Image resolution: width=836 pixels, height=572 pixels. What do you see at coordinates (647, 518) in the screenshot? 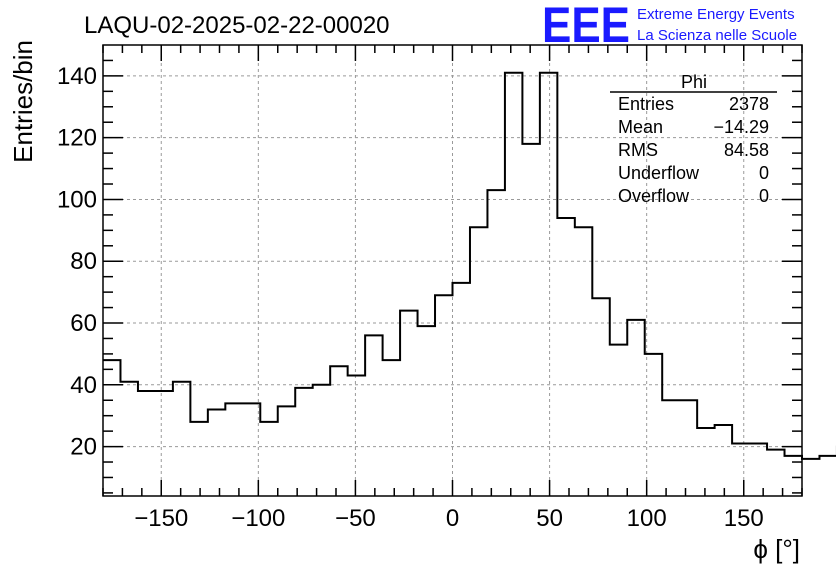
I see `x-tick-label: 100` at bounding box center [647, 518].